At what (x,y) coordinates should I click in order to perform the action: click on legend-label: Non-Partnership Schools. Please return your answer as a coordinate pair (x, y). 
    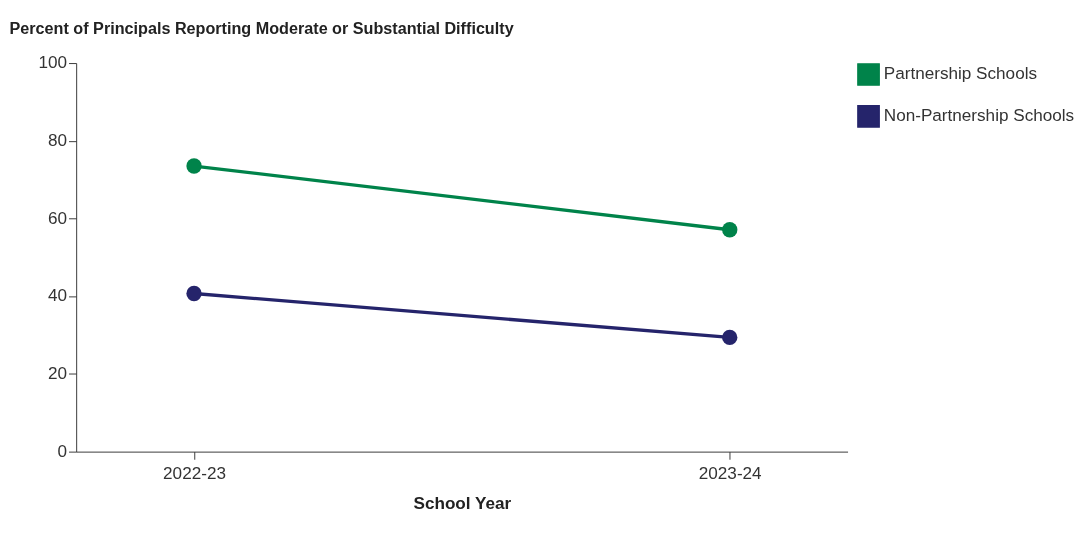
    Looking at the image, I should click on (979, 115).